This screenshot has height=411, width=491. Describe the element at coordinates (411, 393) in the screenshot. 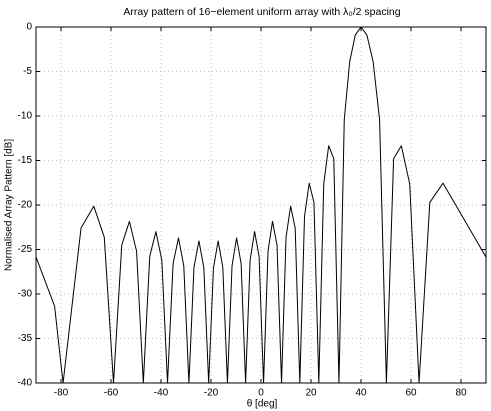

I see `x-tick-label: 60` at that location.